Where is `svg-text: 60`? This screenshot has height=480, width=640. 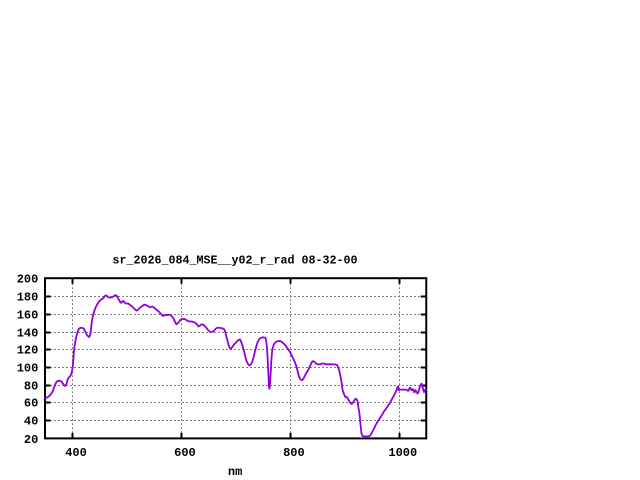
svg-text: 60 is located at coordinates (31, 404).